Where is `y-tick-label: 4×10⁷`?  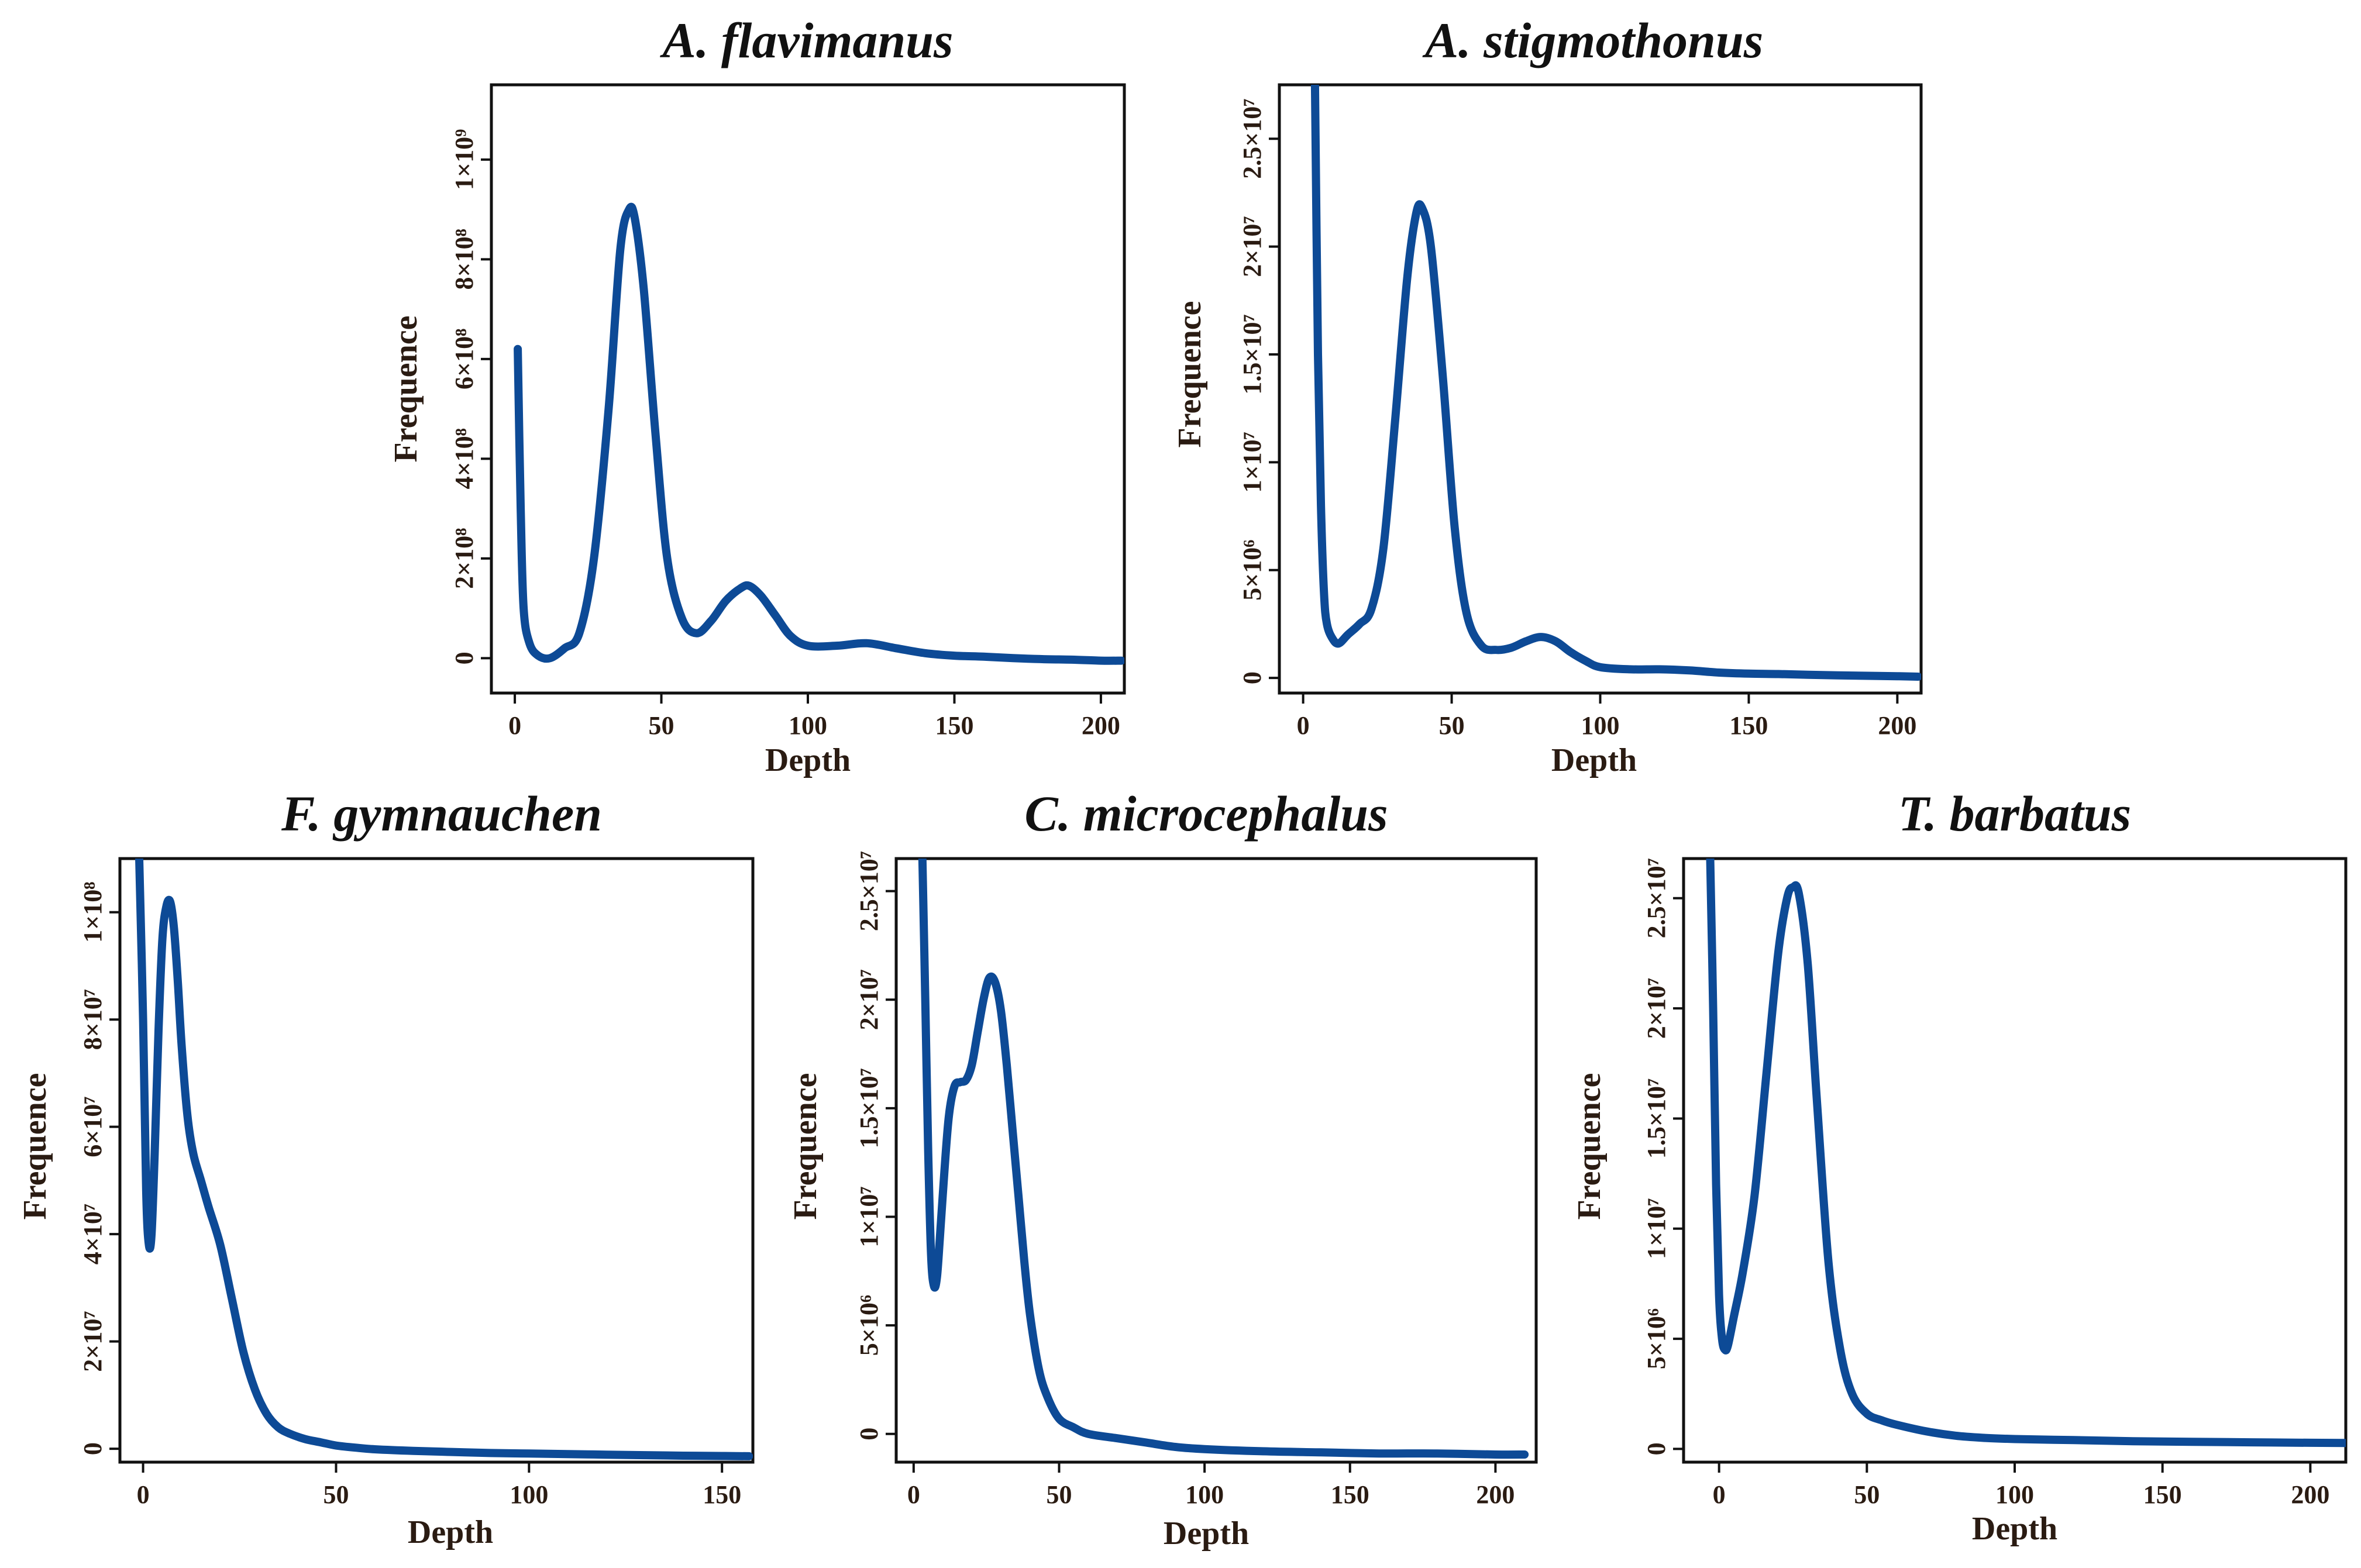 y-tick-label: 4×10⁷ is located at coordinates (93, 1234).